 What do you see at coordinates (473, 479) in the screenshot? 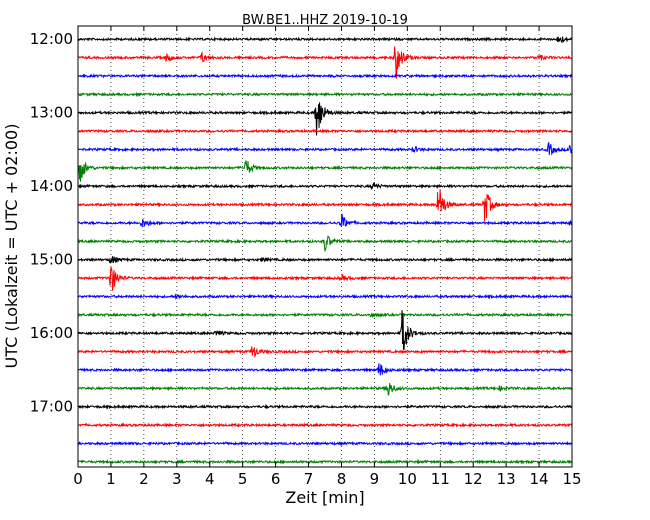
I see `x-tick-label: 12` at bounding box center [473, 479].